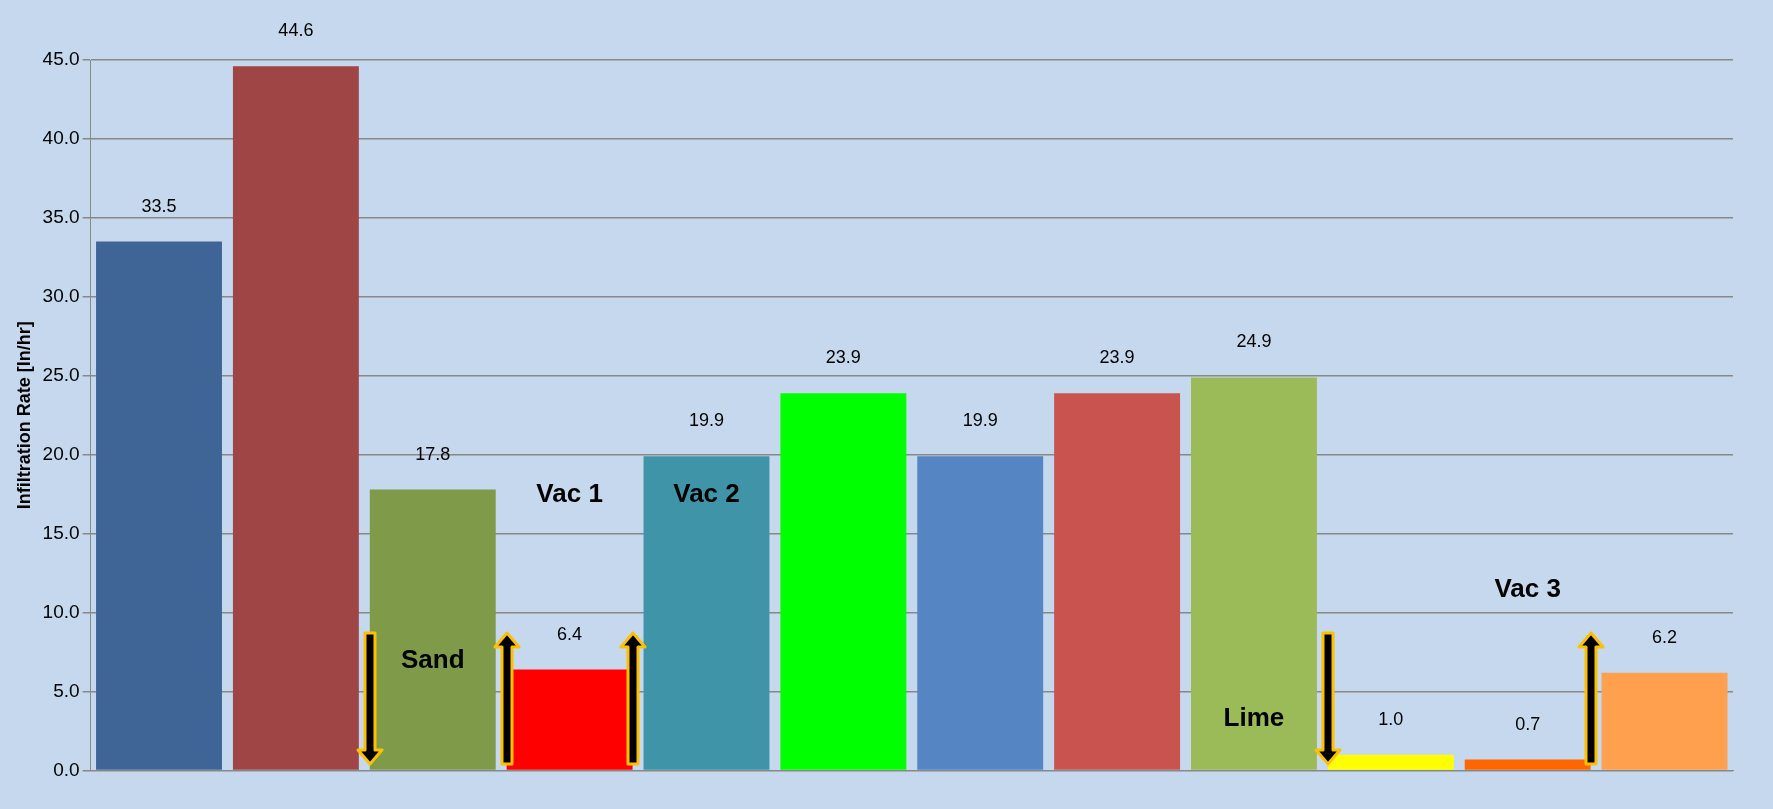  I want to click on y-tick-label: 30.0, so click(61, 296).